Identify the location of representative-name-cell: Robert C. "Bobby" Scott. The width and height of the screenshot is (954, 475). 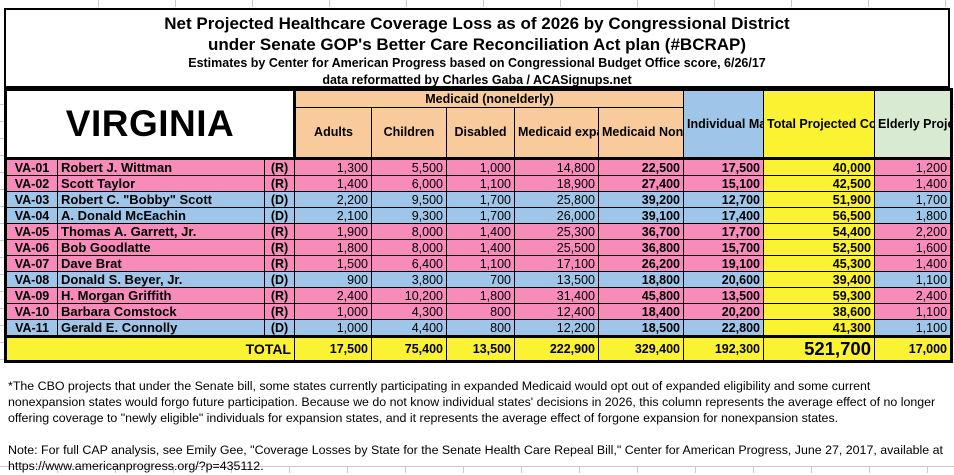
(161, 199).